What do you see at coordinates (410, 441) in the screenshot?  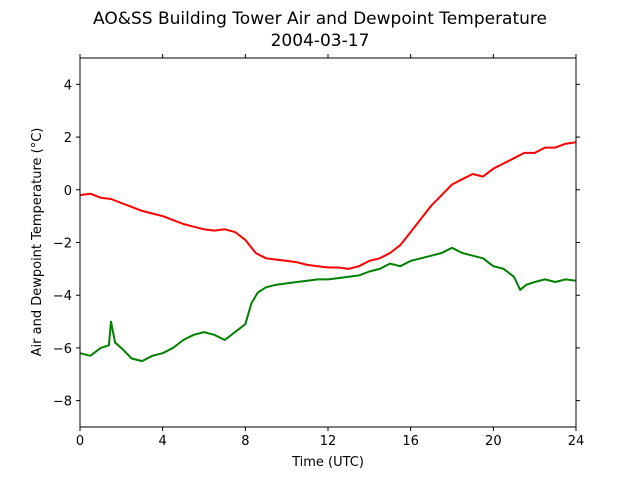 I see `x-tick-label: 16` at bounding box center [410, 441].